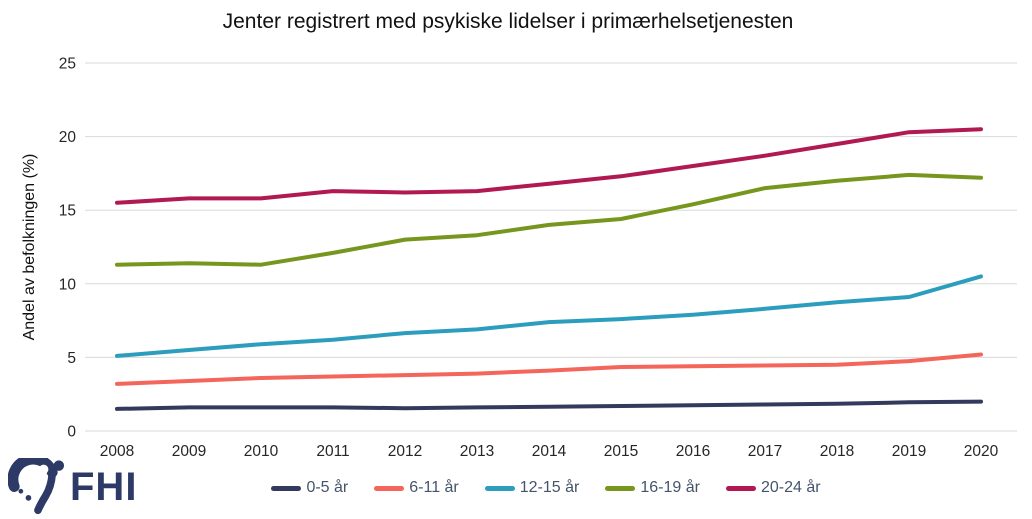 This screenshot has height=519, width=1032. I want to click on x-tick-label: 2010, so click(261, 451).